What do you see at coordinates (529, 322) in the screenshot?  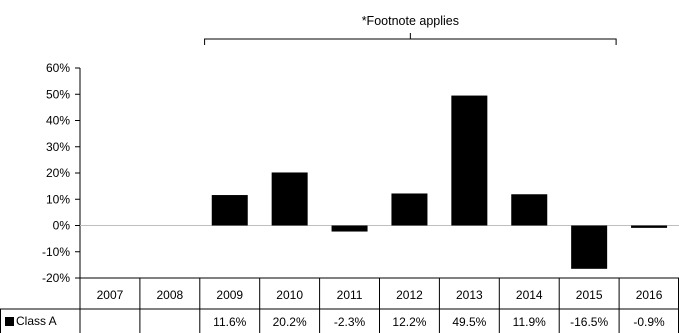 I see `data-label: 11.9%` at bounding box center [529, 322].